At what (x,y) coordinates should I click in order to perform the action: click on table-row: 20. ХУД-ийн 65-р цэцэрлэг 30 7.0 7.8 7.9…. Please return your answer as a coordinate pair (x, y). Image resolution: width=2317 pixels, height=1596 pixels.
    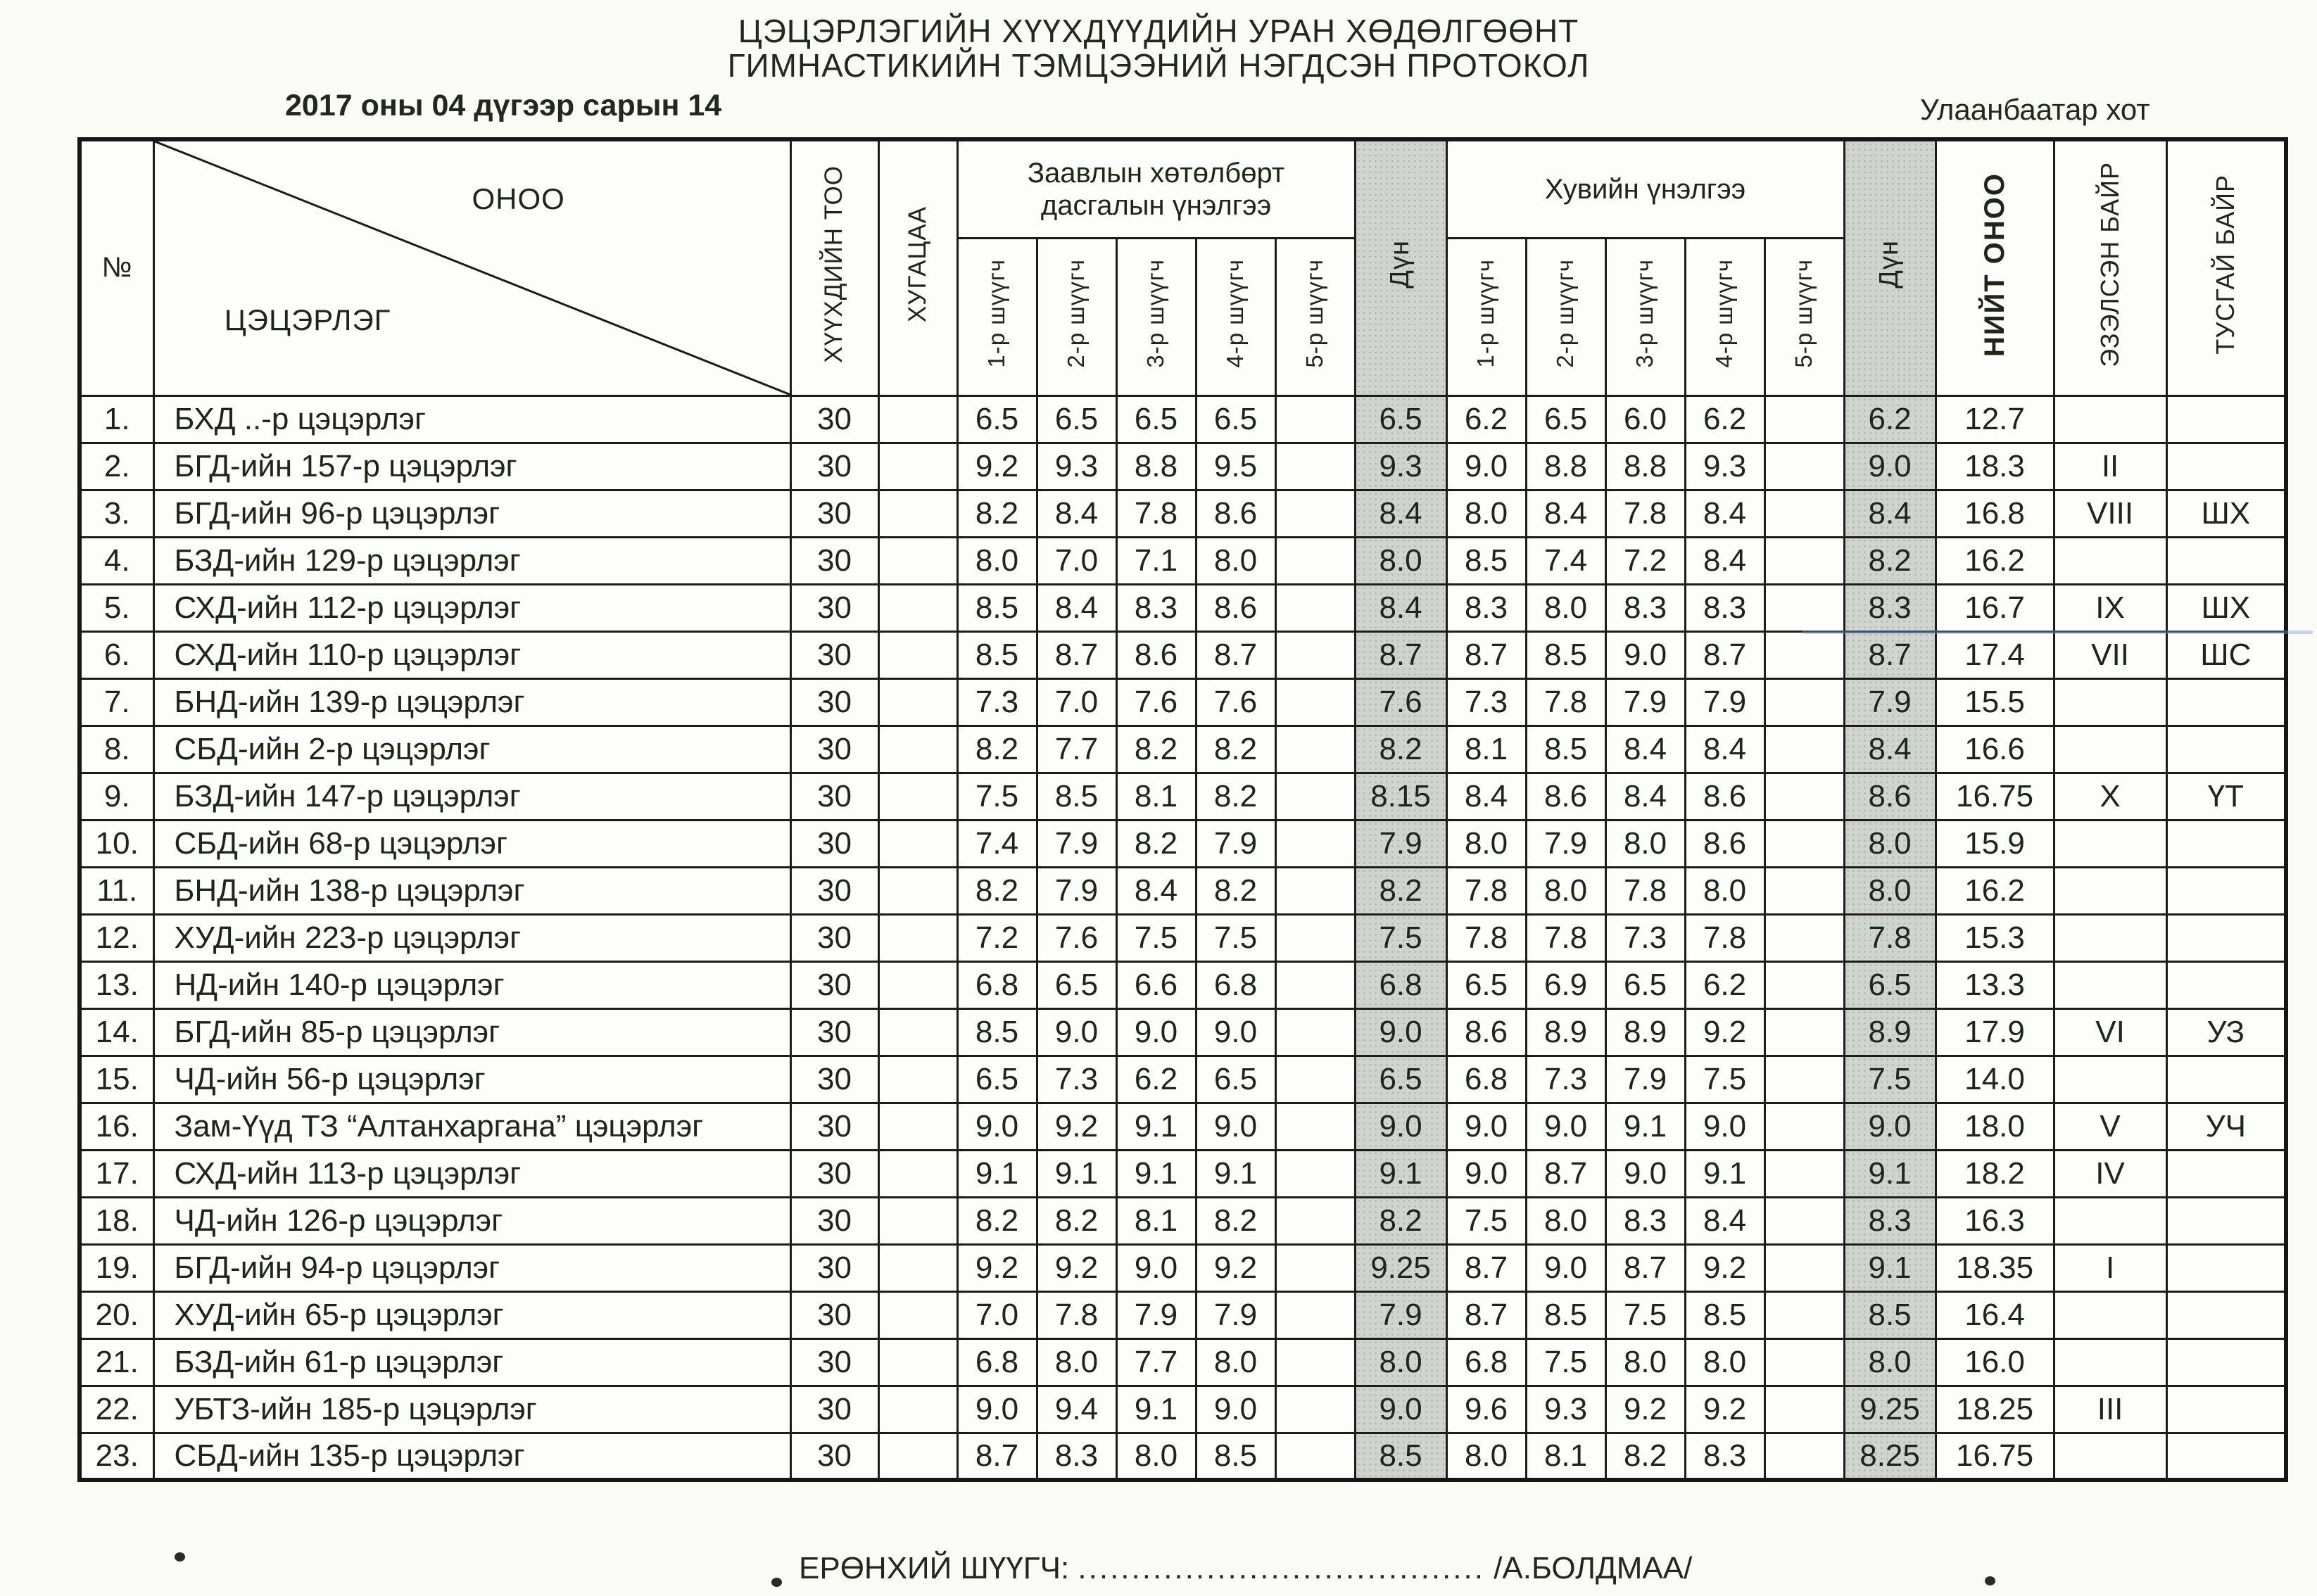
    Looking at the image, I should click on (1182, 1315).